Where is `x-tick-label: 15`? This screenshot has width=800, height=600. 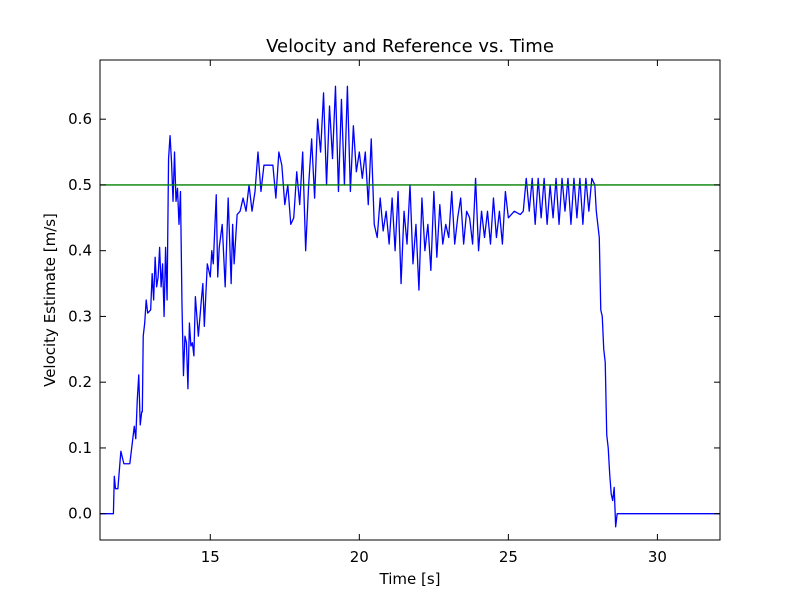
x-tick-label: 15 is located at coordinates (210, 557).